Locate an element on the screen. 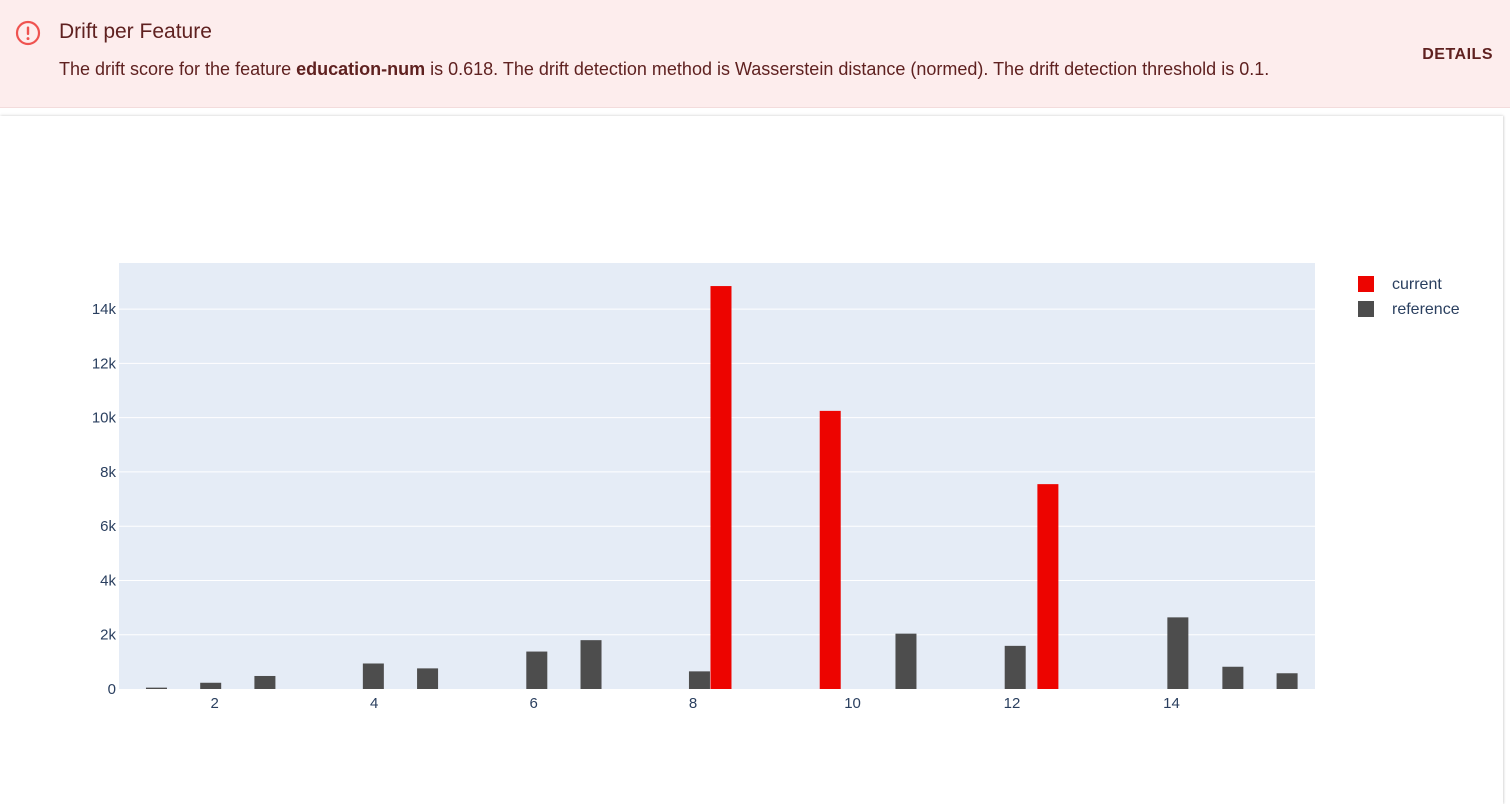 The image size is (1510, 804). y-tick-label: 0 is located at coordinates (112, 689).